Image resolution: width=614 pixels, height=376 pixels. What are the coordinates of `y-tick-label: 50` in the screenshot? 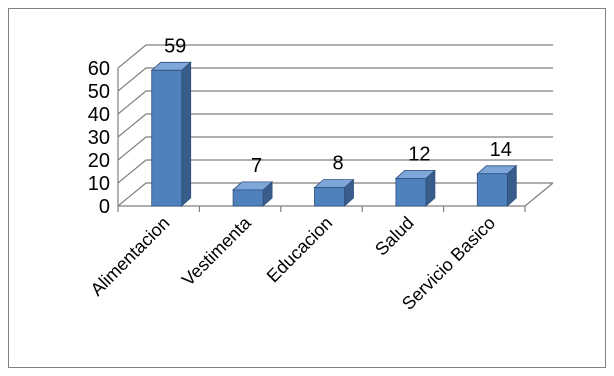 It's located at (99, 92).